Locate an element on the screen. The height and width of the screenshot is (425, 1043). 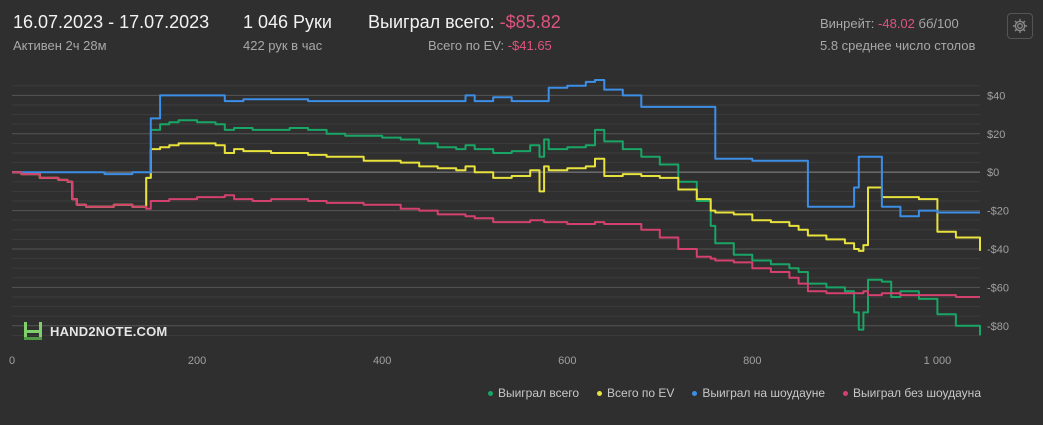
winrate-label: Винрейт: is located at coordinates (847, 23).